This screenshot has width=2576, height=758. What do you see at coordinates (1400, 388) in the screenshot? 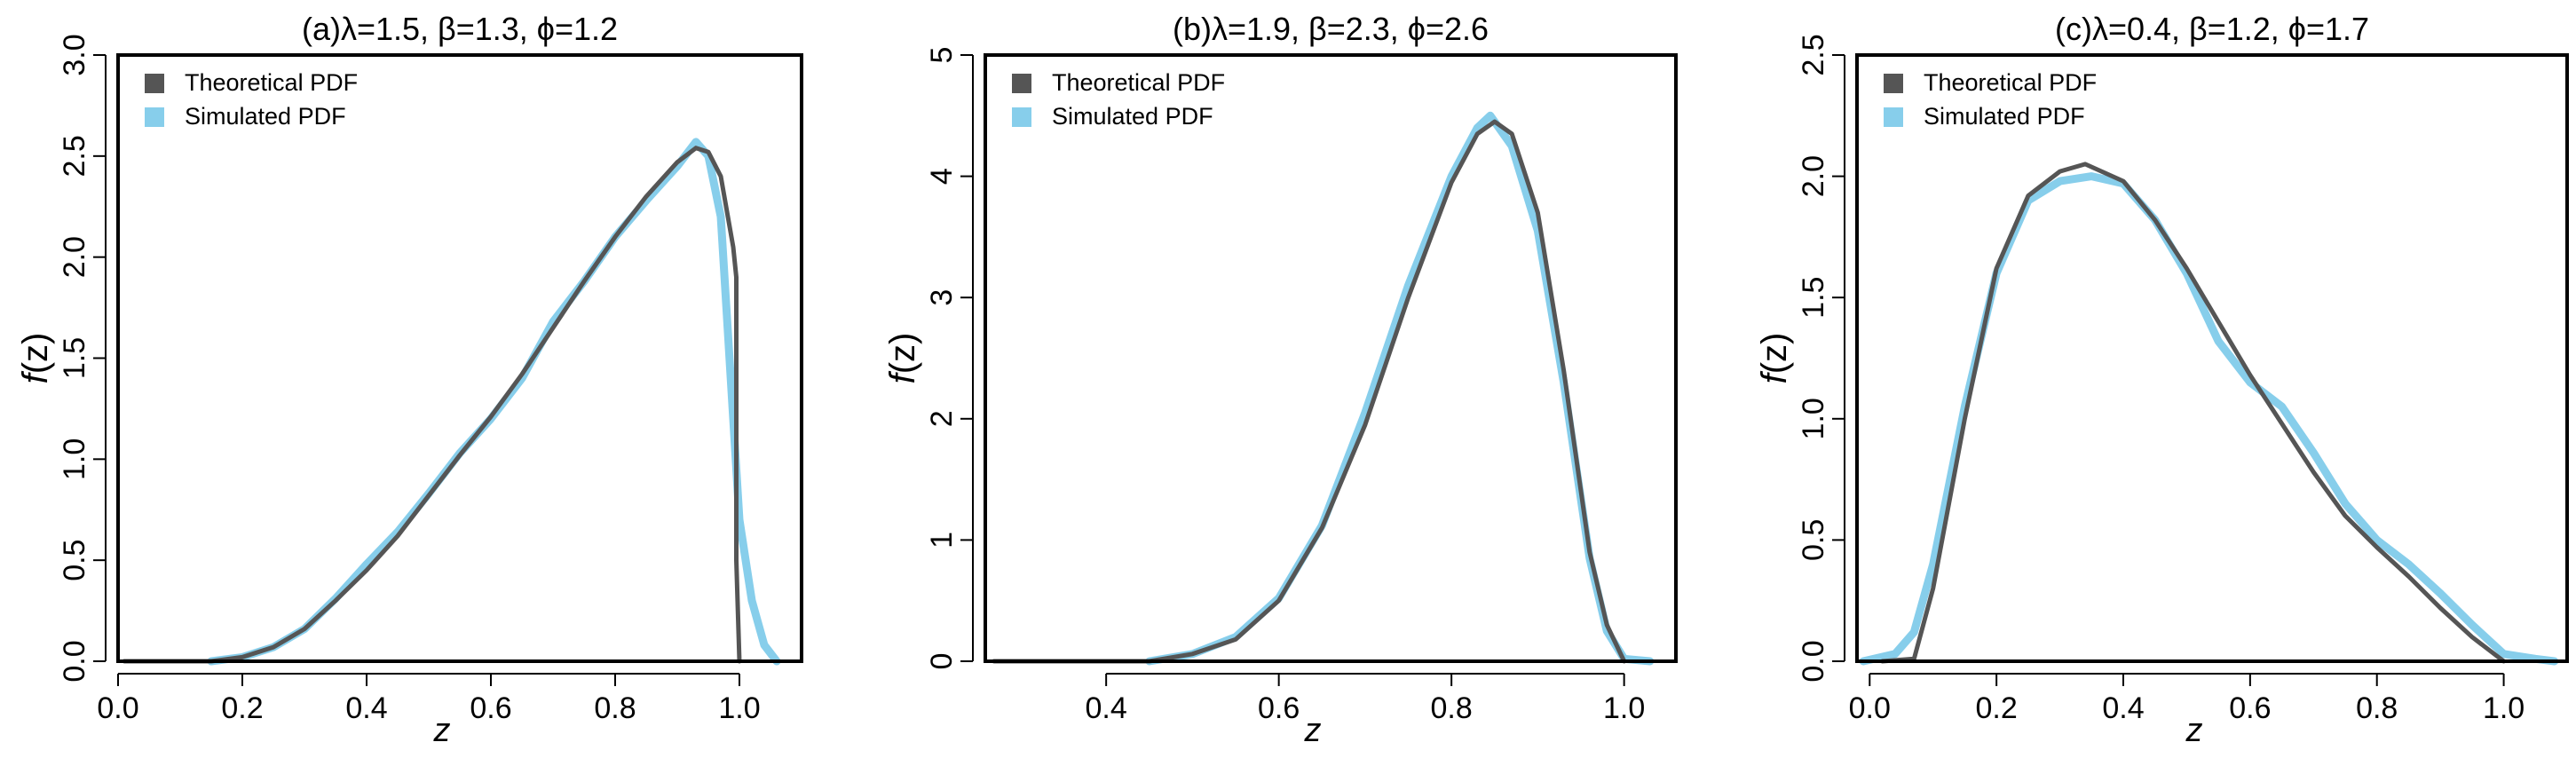
I see `series-line-simulated` at bounding box center [1400, 388].